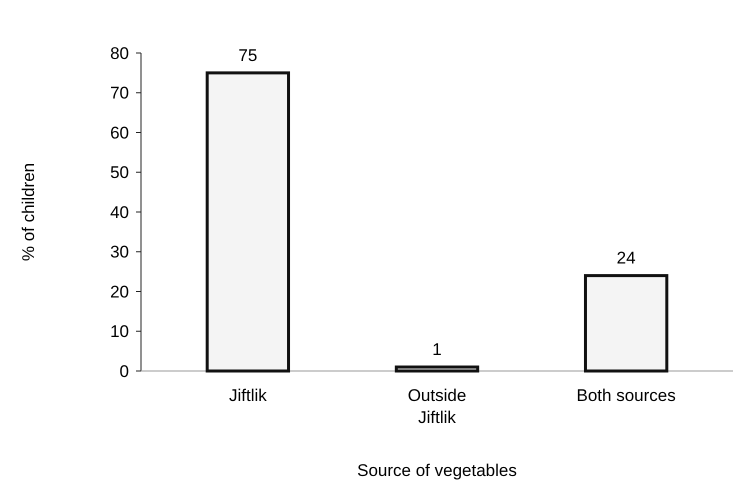  Describe the element at coordinates (119, 292) in the screenshot. I see `y-tick-label: 20` at that location.